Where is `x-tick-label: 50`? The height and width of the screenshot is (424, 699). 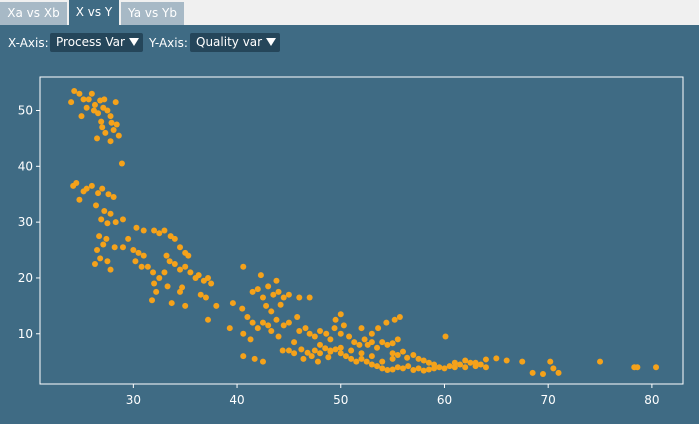 x-tick-label: 50 is located at coordinates (340, 400).